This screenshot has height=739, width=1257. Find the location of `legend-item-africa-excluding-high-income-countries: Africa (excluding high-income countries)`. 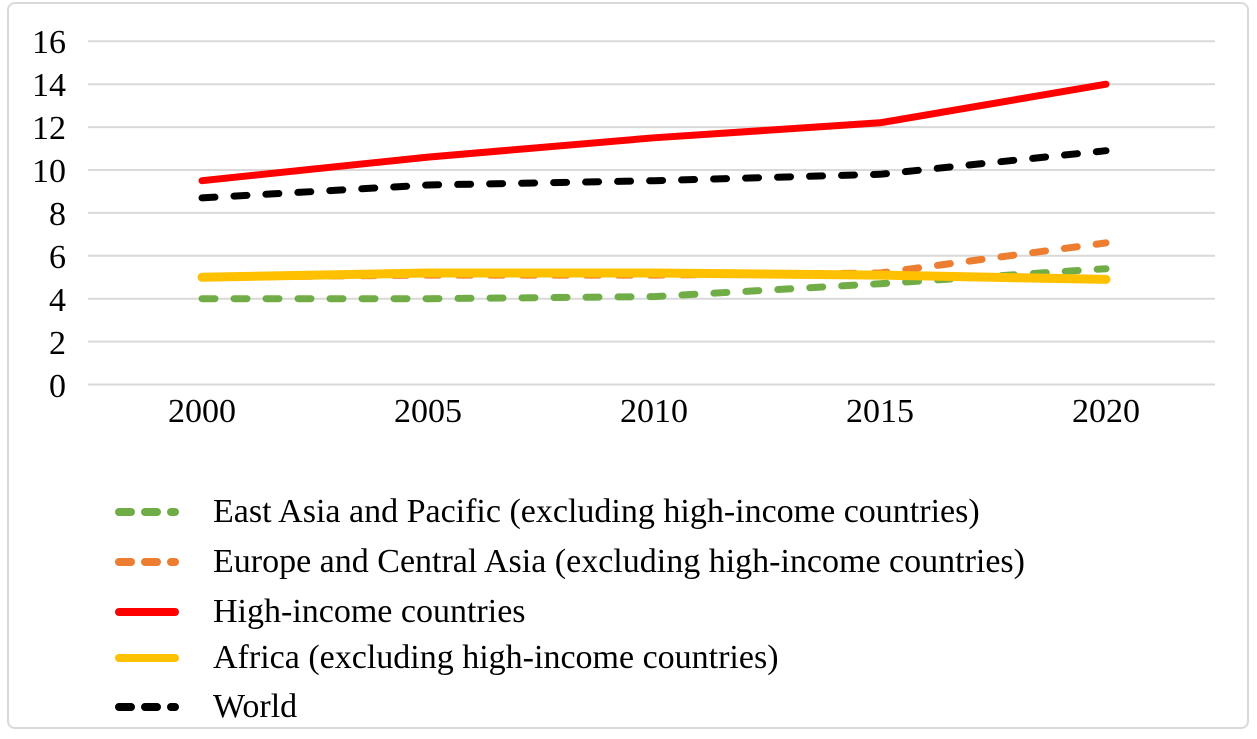

legend-item-africa-excluding-high-income-countries: Africa (excluding high-income countries) is located at coordinates (447, 658).